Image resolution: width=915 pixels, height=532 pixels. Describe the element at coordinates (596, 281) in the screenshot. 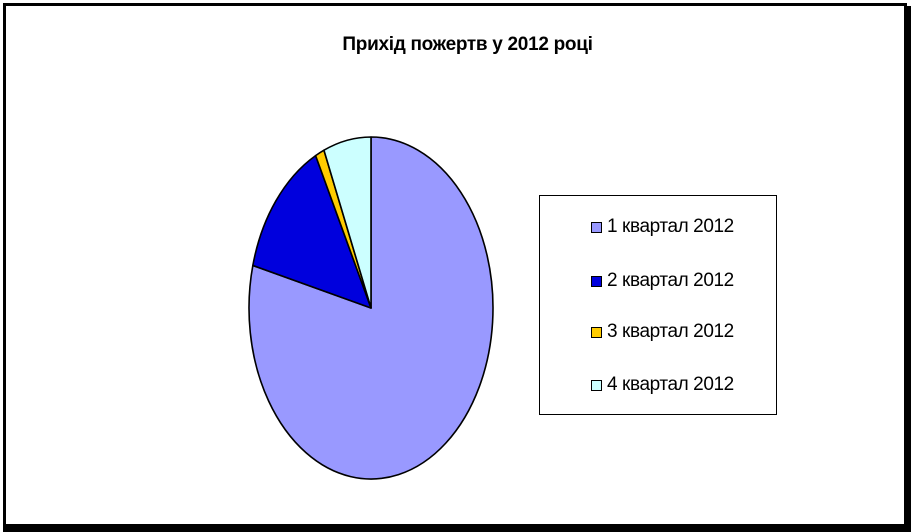

I see `legend-swatch-q2` at that location.